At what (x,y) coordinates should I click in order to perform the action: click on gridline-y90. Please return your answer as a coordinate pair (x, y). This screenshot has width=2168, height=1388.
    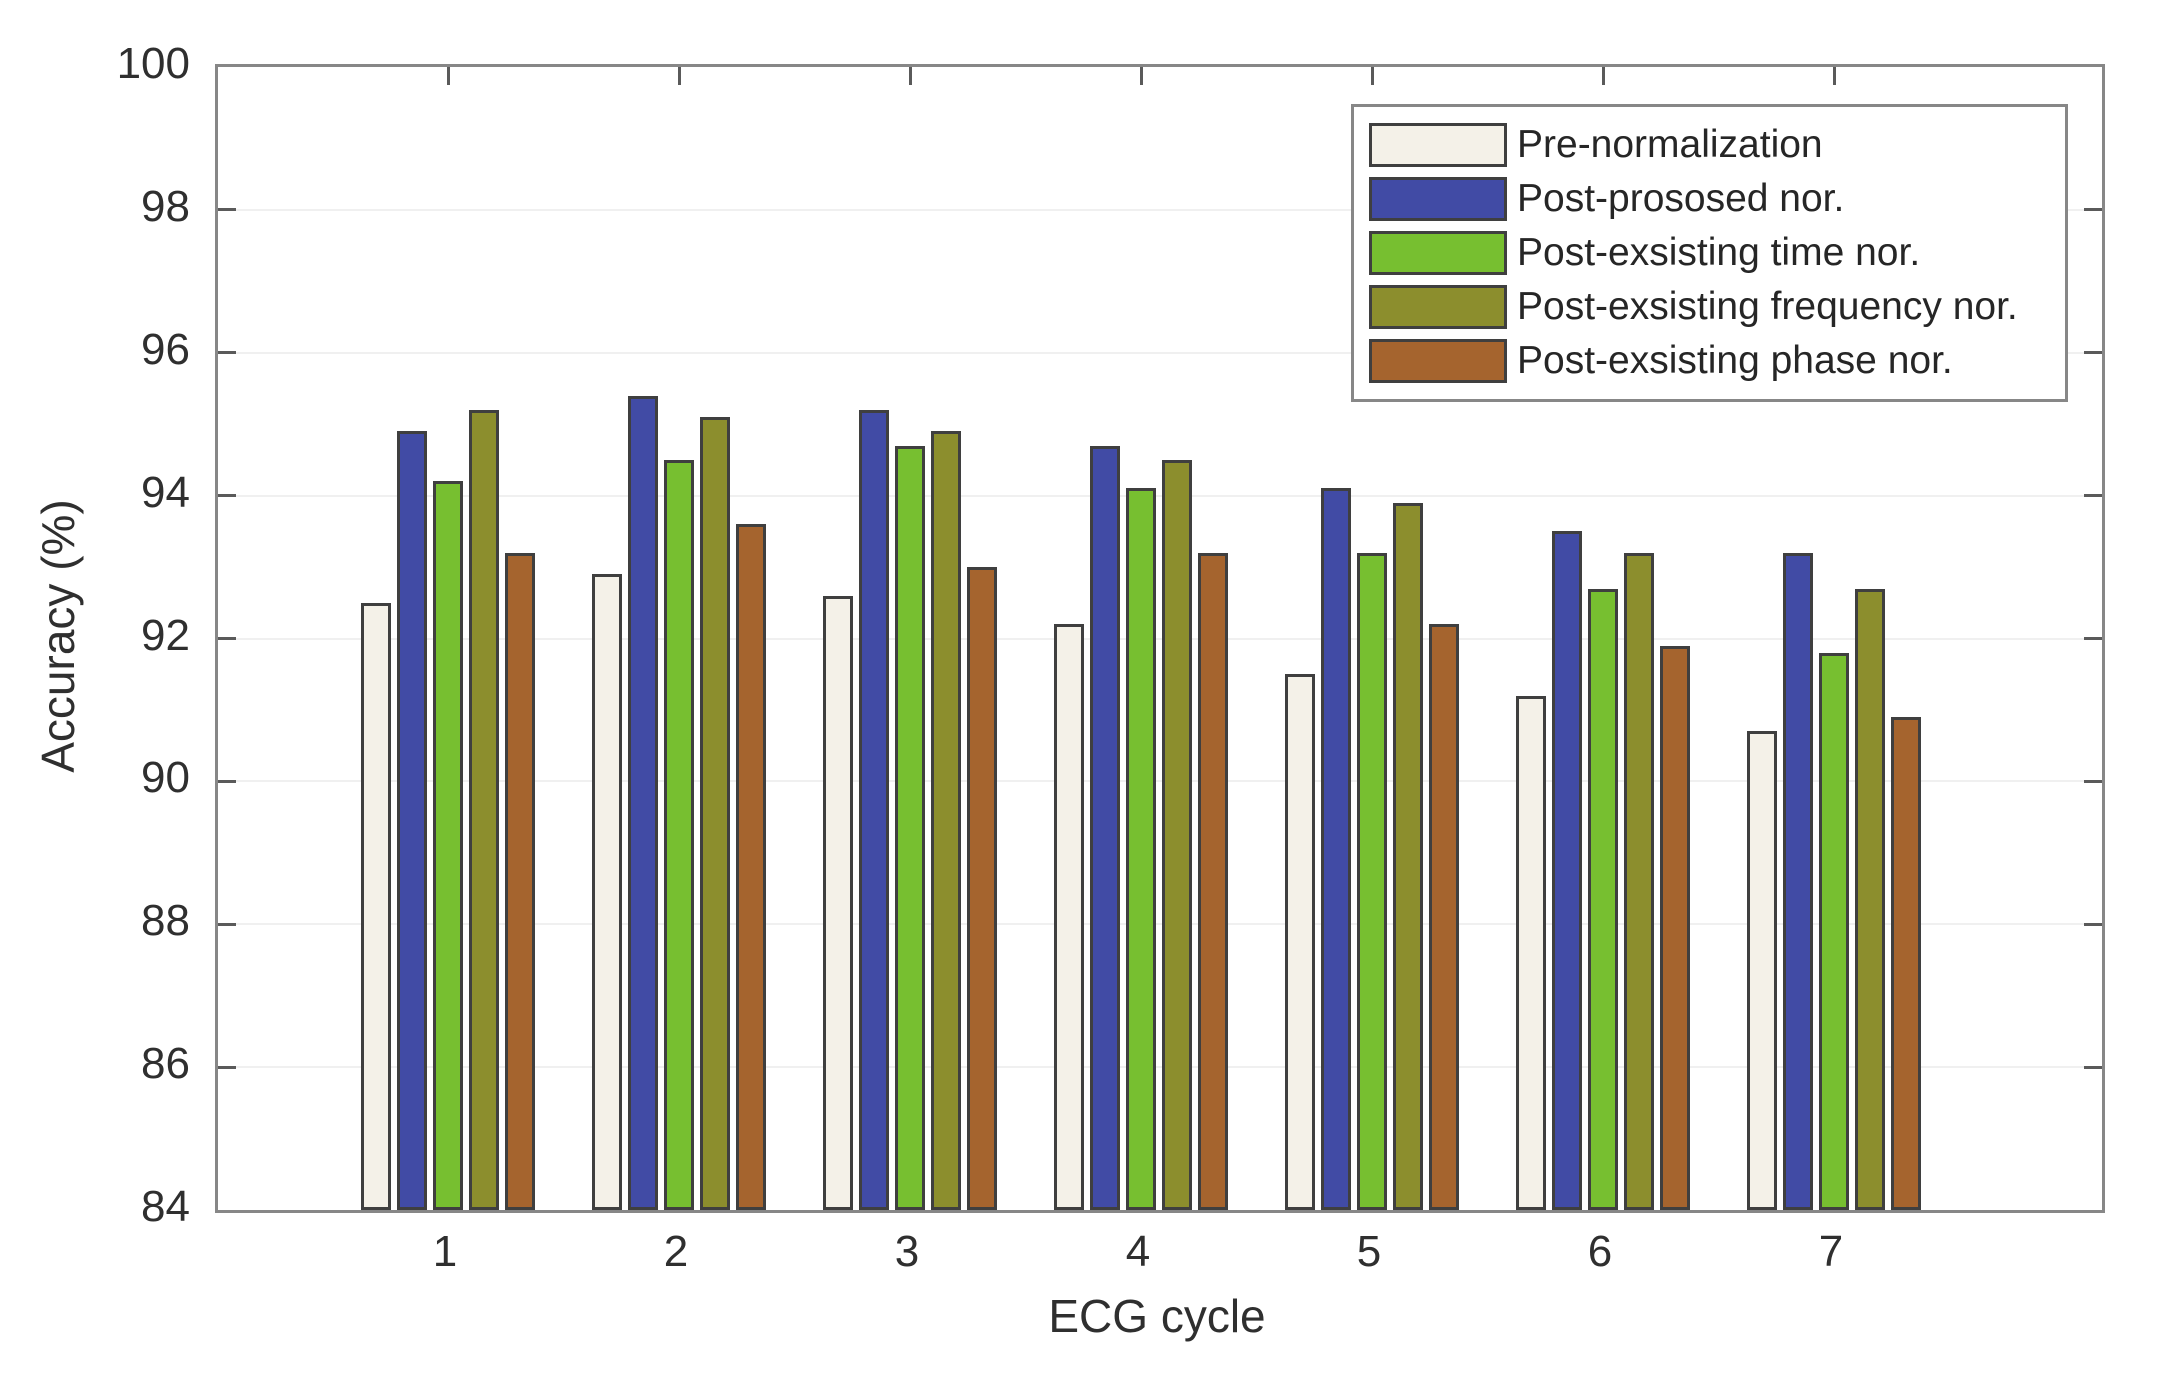
    Looking at the image, I should click on (1160, 781).